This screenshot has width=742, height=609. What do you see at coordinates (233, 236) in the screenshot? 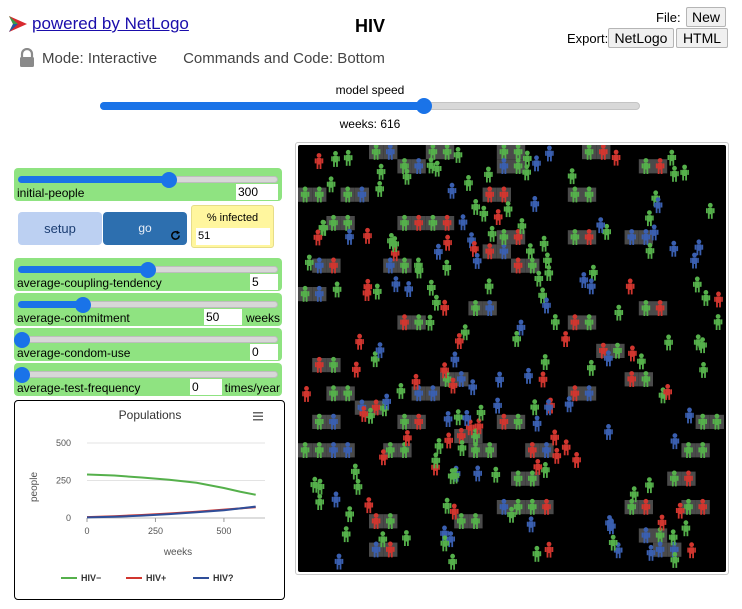
I see `monitor-value: 51` at bounding box center [233, 236].